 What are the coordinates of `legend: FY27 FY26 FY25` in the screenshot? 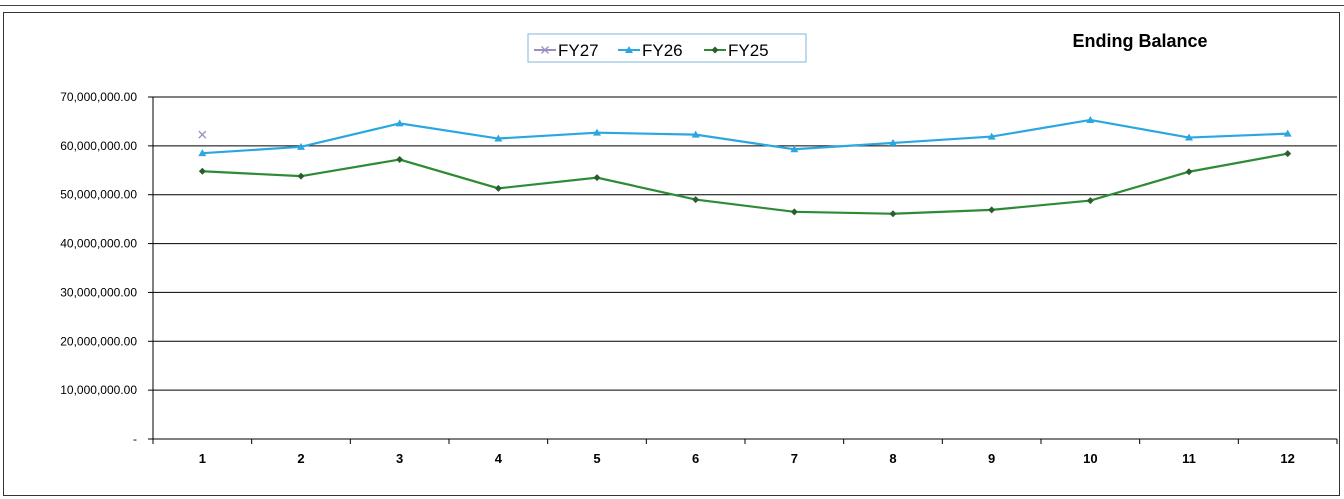 It's located at (667, 48).